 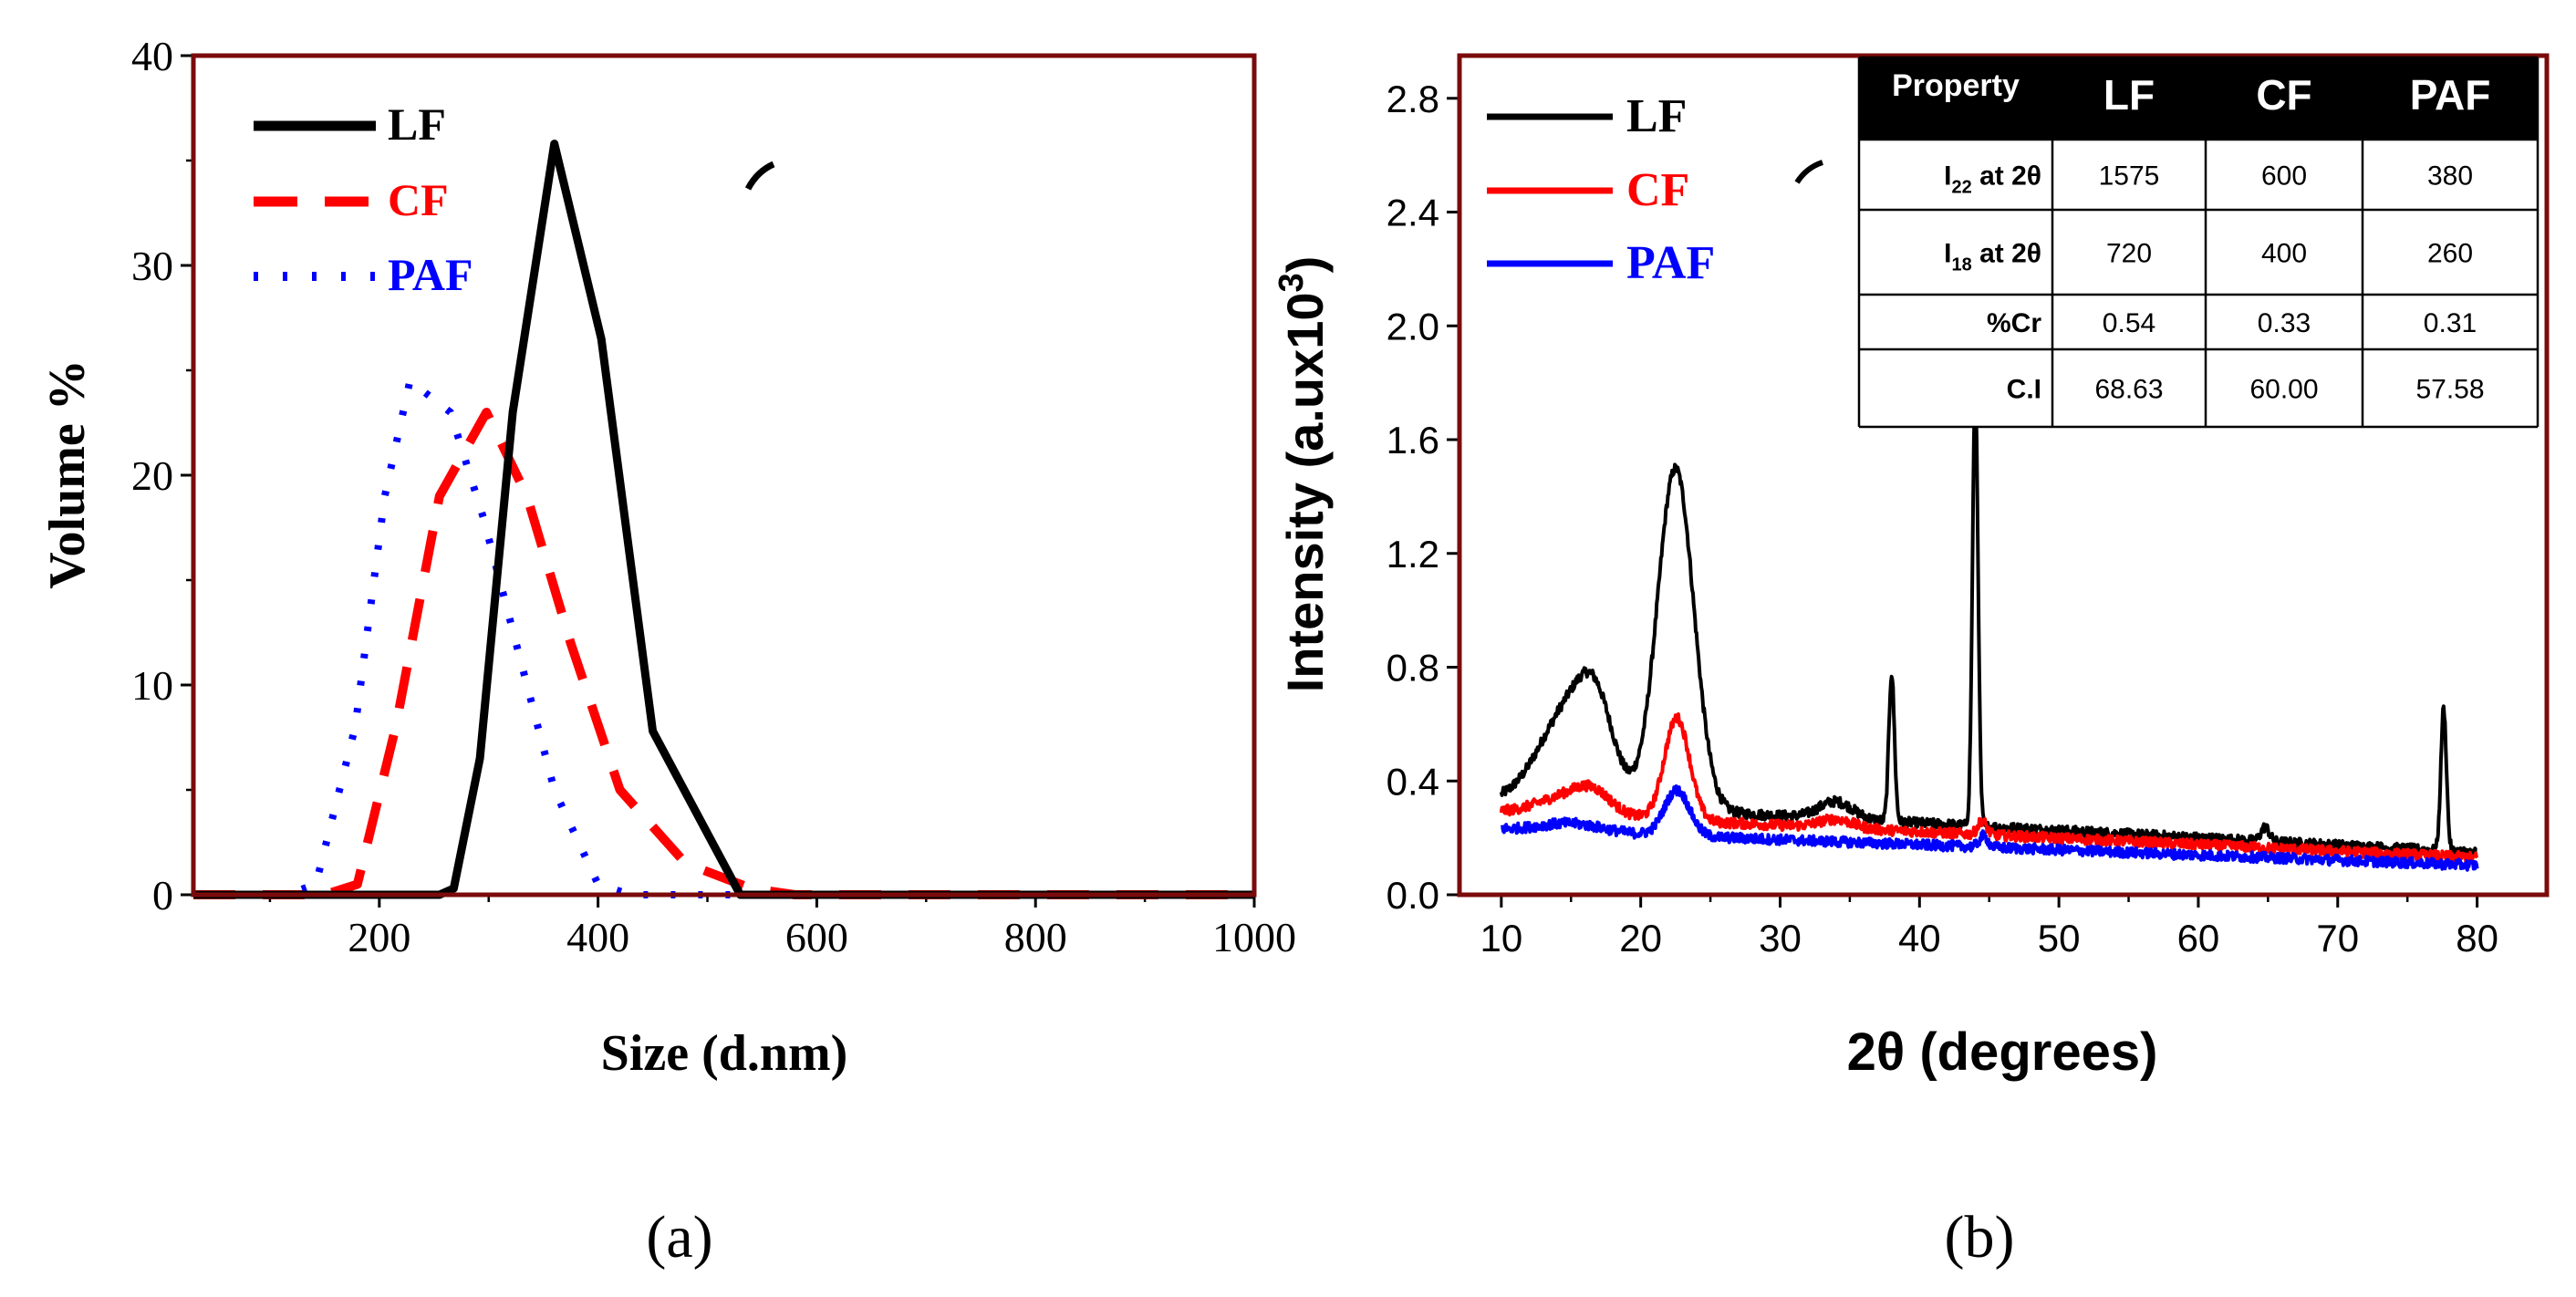 I want to click on y-tick-label: 0, so click(x=162, y=895).